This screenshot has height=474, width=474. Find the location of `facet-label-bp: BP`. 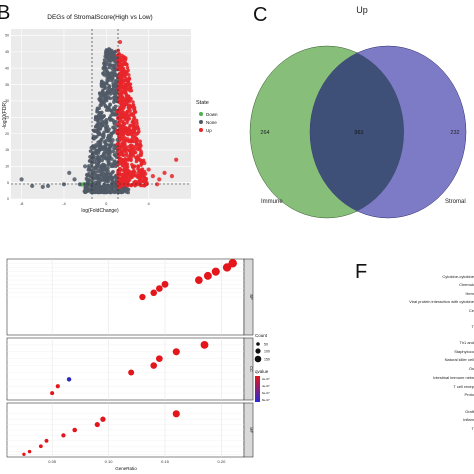

facet-label-bp: BP is located at coordinates (251, 297).